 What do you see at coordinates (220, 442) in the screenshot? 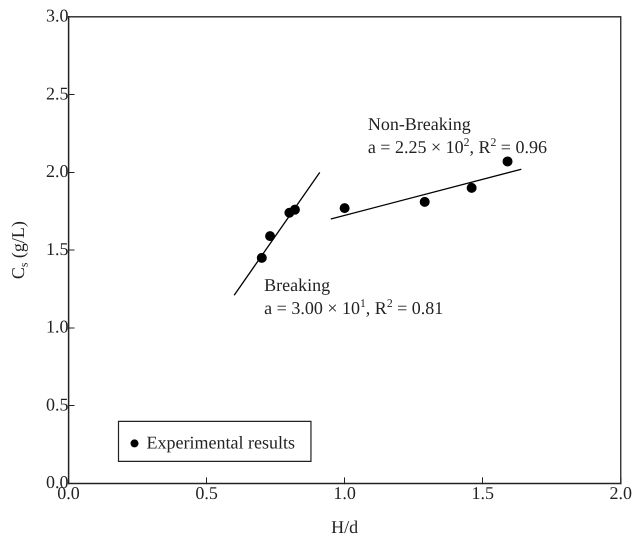
I see `legend-label: Experimental results` at bounding box center [220, 442].